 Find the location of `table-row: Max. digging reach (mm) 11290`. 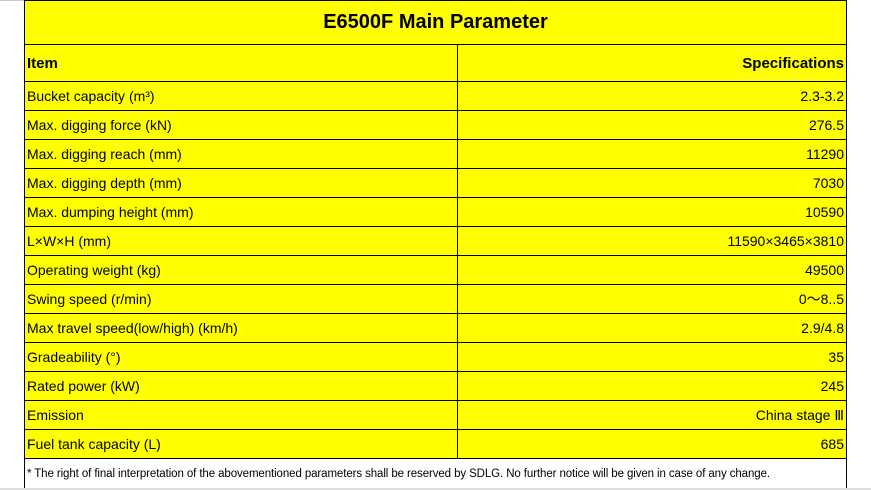

table-row: Max. digging reach (mm) 11290 is located at coordinates (435, 154).